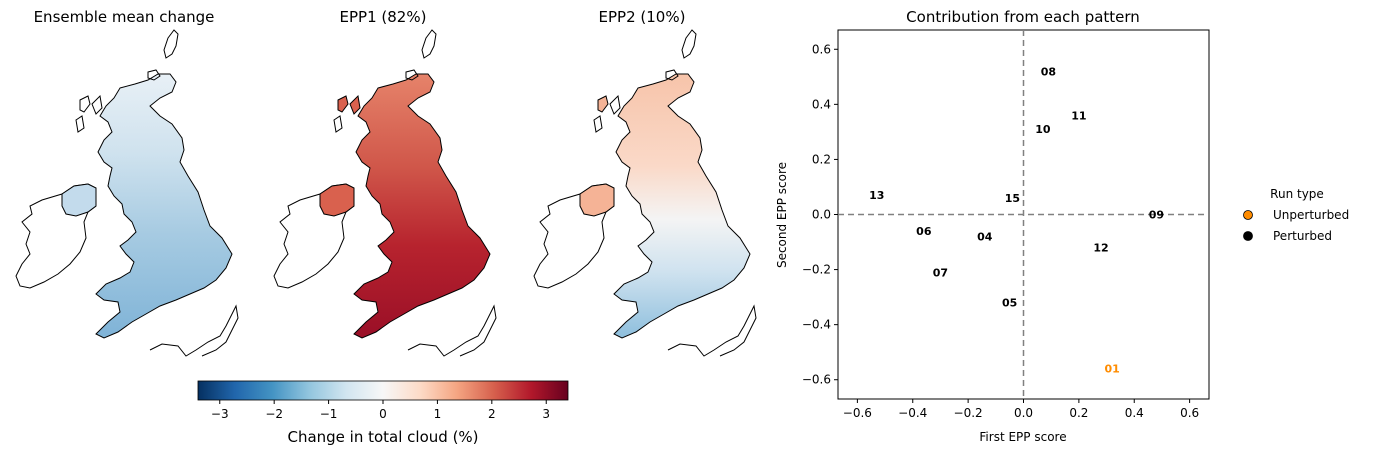 Image resolution: width=1376 pixels, height=454 pixels. I want to click on data-point-label: 11, so click(1078, 115).